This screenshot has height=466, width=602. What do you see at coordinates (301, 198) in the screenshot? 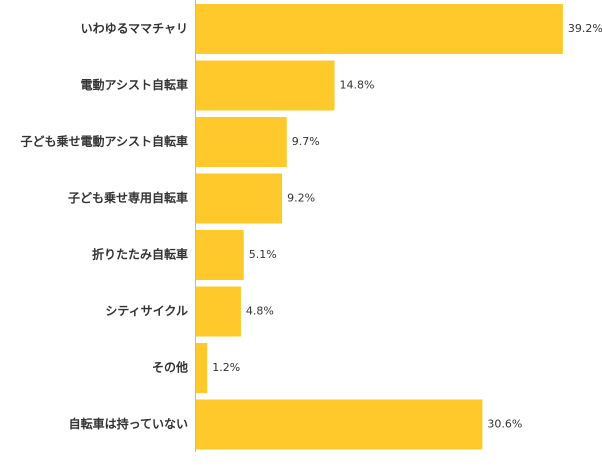
I see `value-label: 9.2%` at bounding box center [301, 198].